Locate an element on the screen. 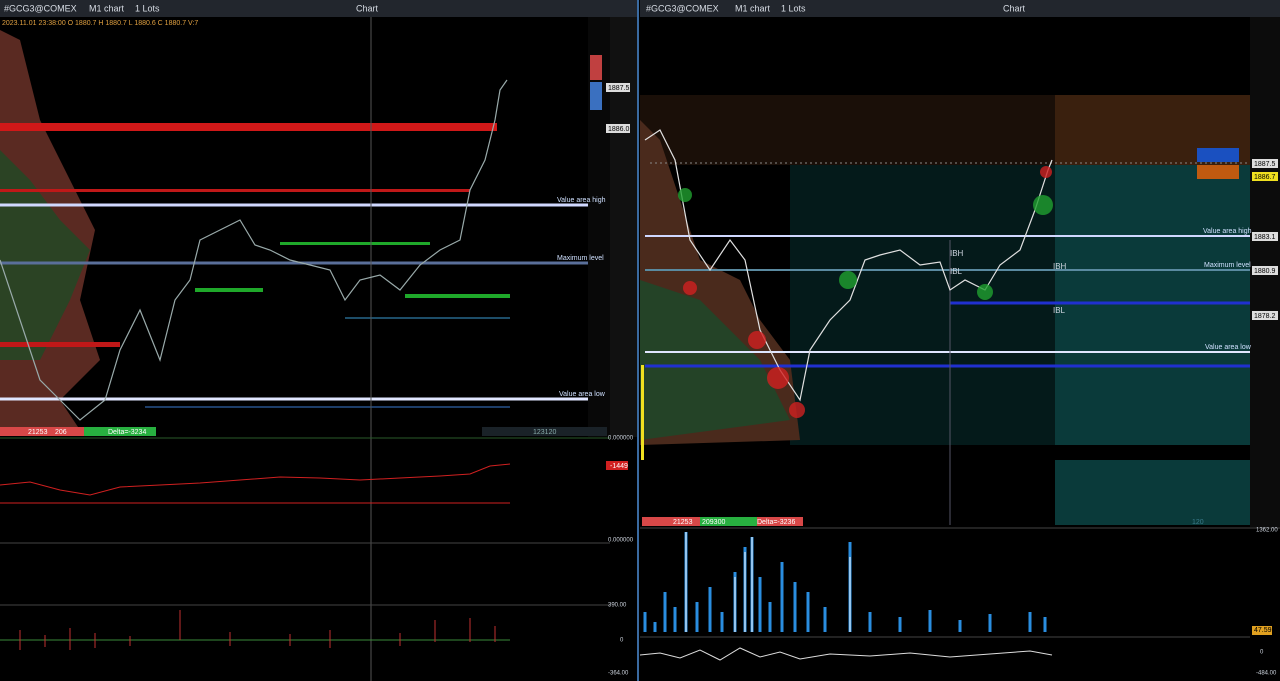 The height and width of the screenshot is (681, 1280). left-toolbar is located at coordinates (318, 8).